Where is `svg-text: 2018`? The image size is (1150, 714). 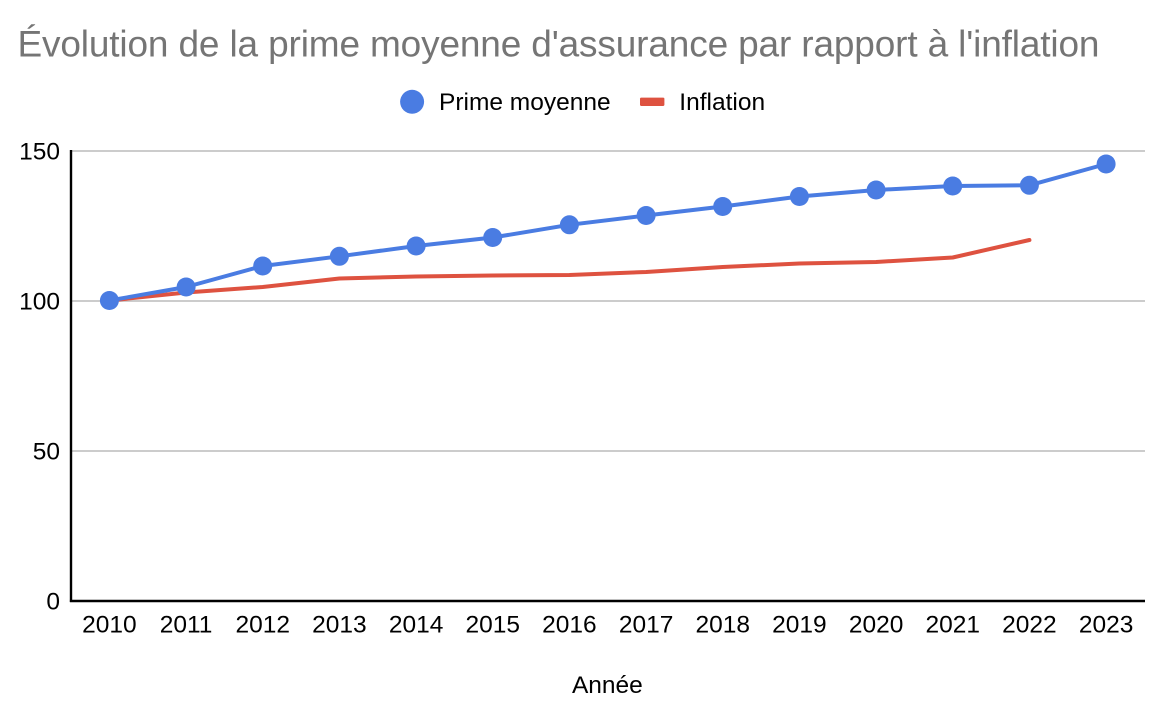 svg-text: 2018 is located at coordinates (722, 625).